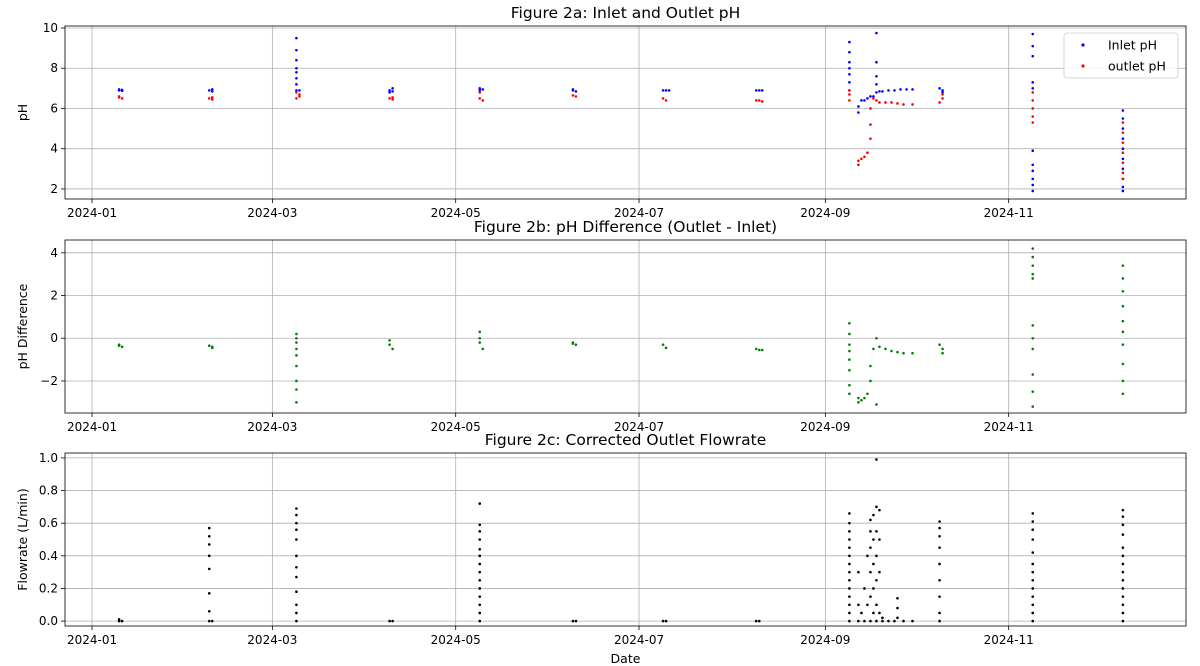  What do you see at coordinates (456, 213) in the screenshot?
I see `x-tick-label: 2024-05` at bounding box center [456, 213].